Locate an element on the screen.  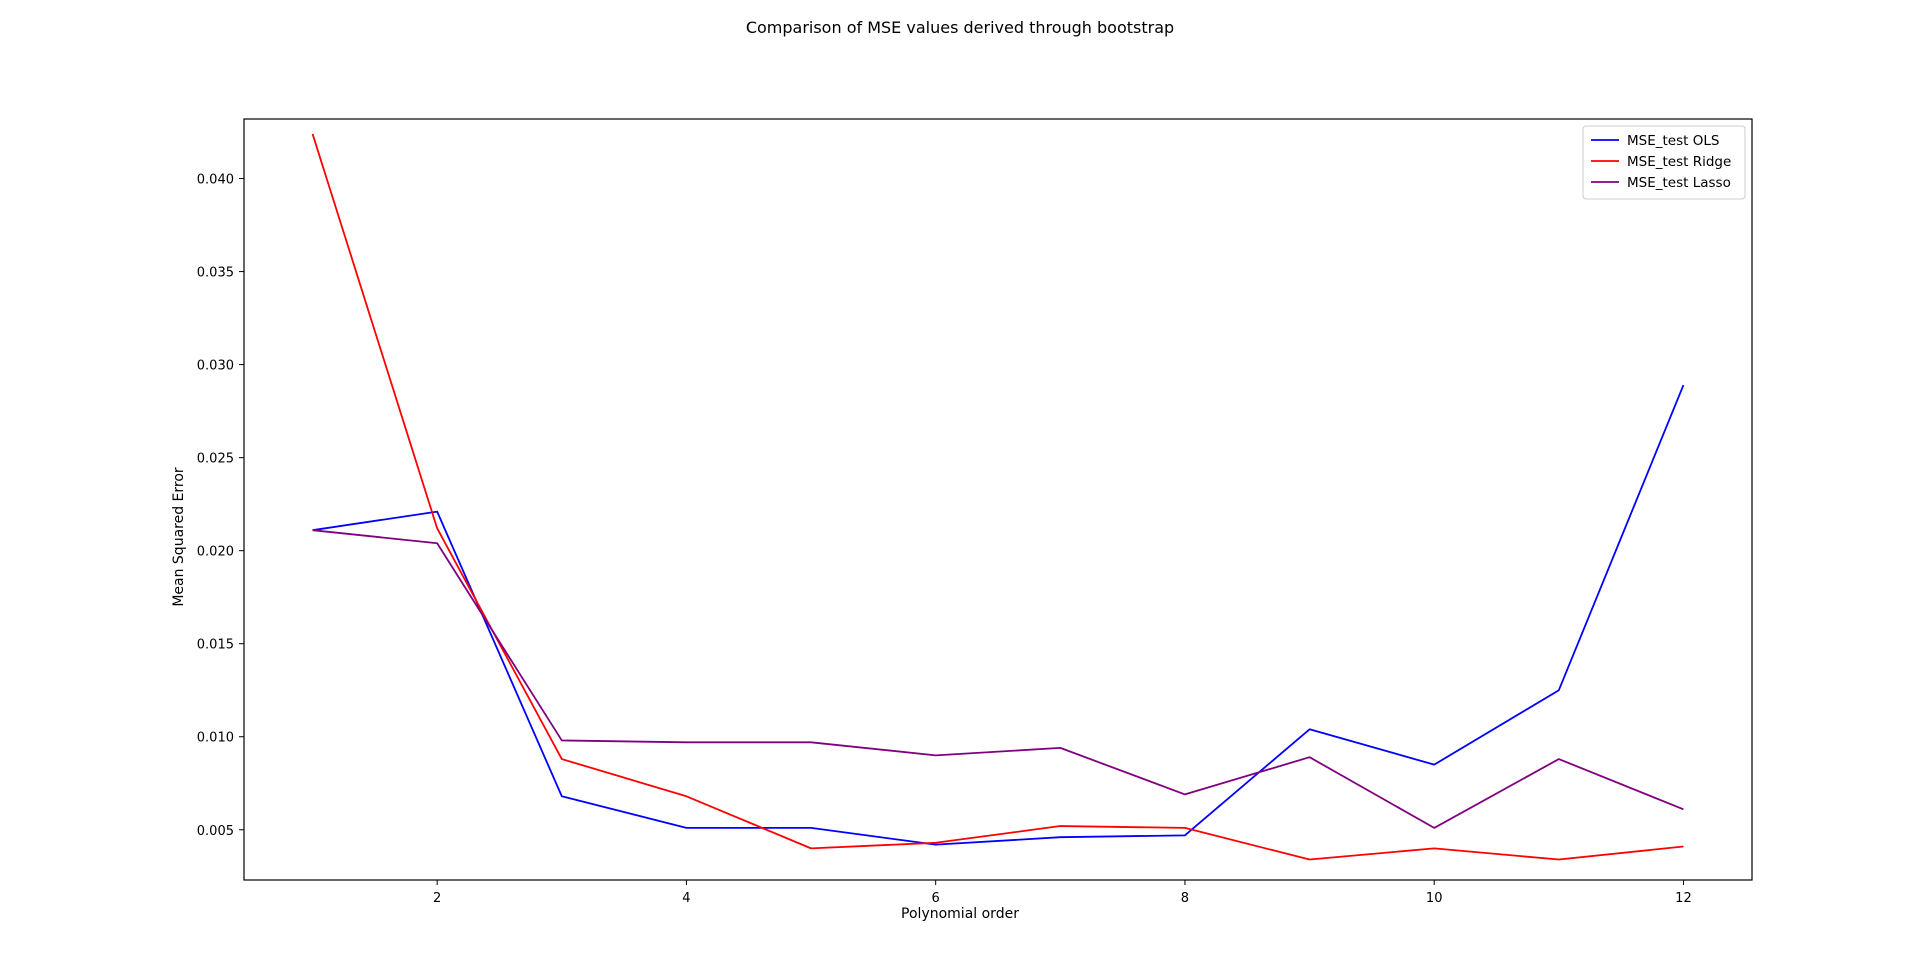
legend: MSE_test OLS MSE_test Ridge MSE_test Lasso is located at coordinates (1664, 162).